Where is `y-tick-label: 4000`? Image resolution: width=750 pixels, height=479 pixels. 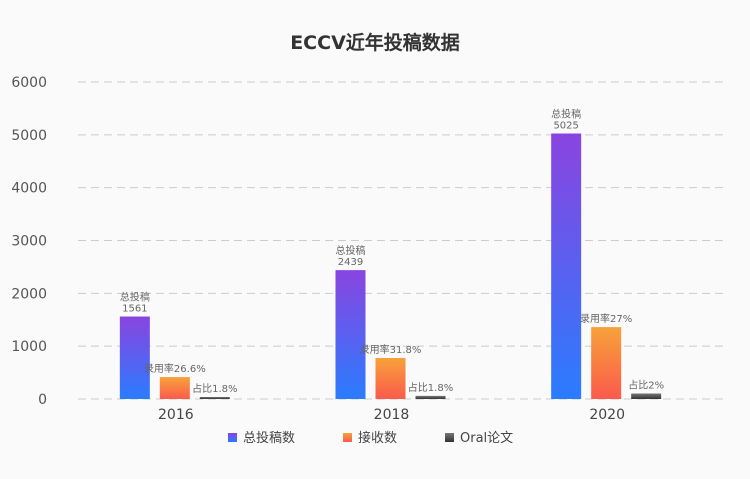 y-tick-label: 4000 is located at coordinates (29, 189).